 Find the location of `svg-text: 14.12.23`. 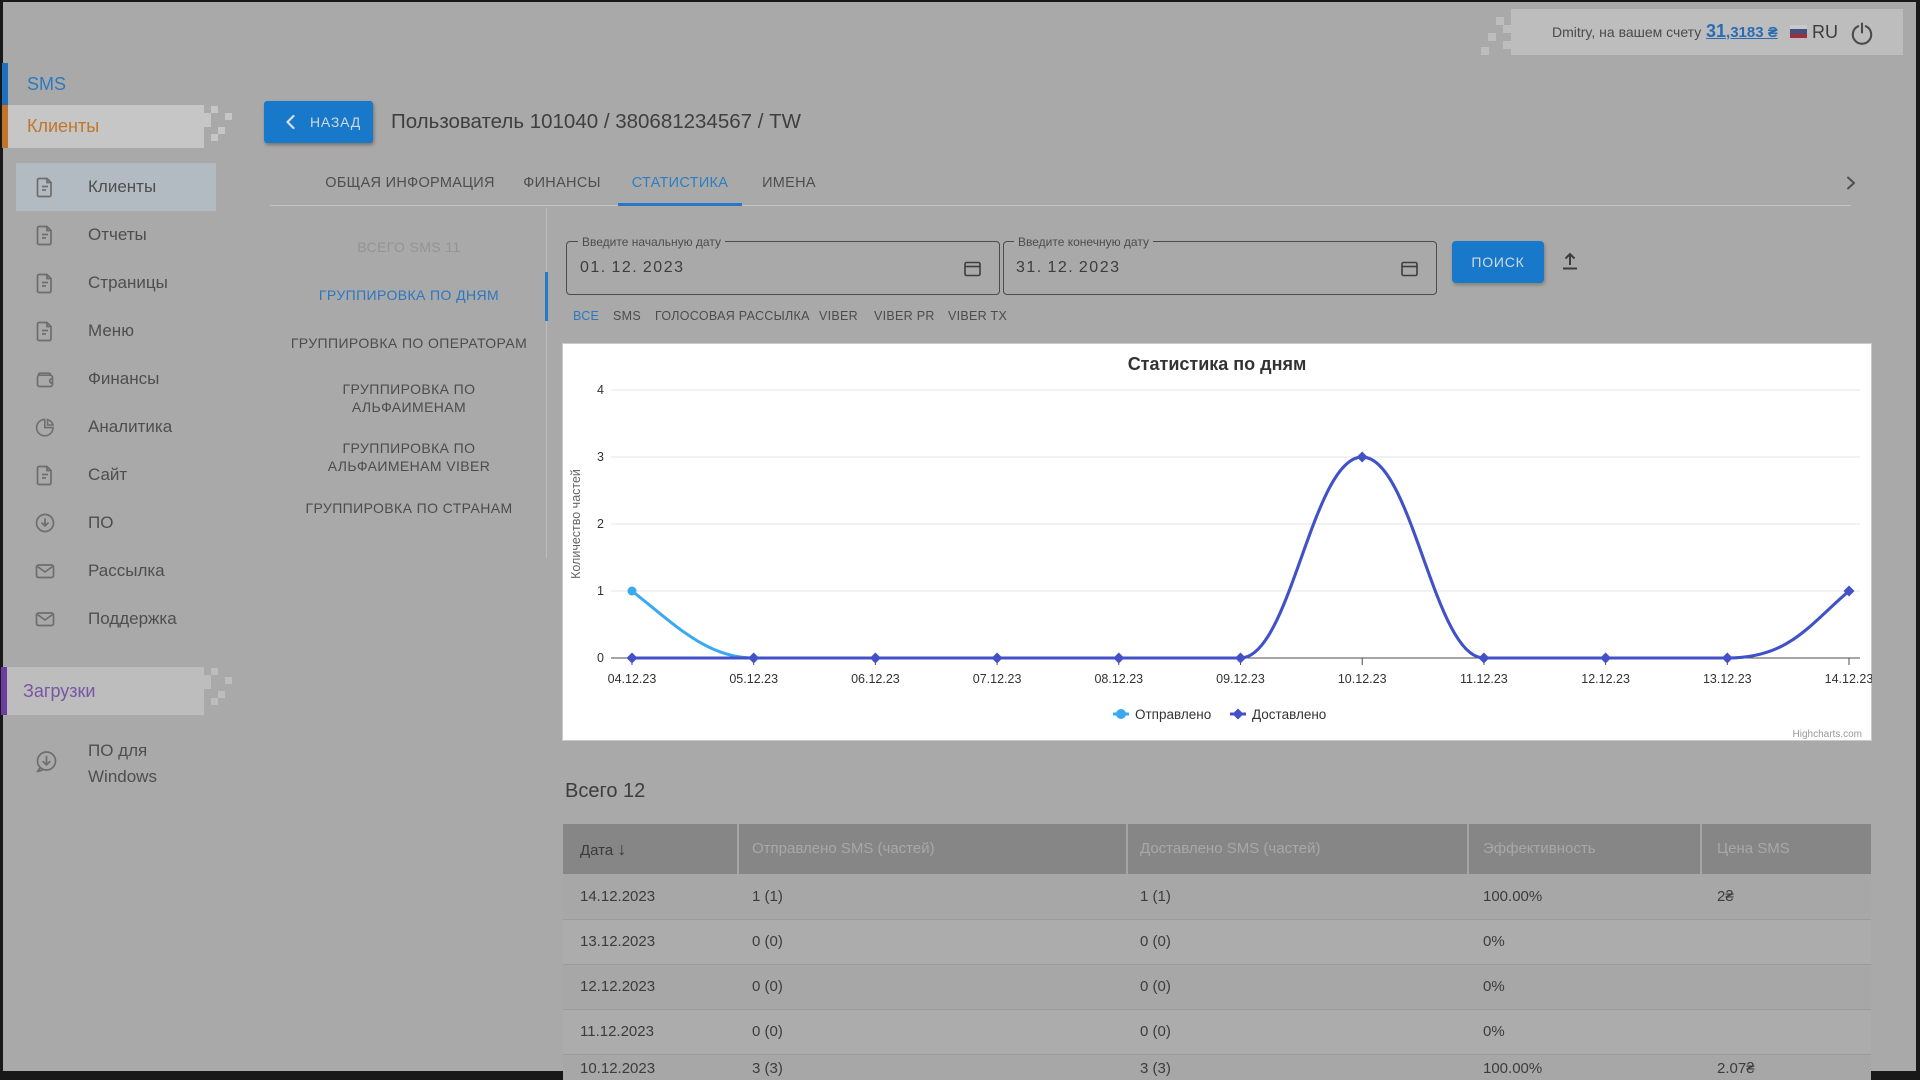

svg-text: 14.12.23 is located at coordinates (1848, 679).